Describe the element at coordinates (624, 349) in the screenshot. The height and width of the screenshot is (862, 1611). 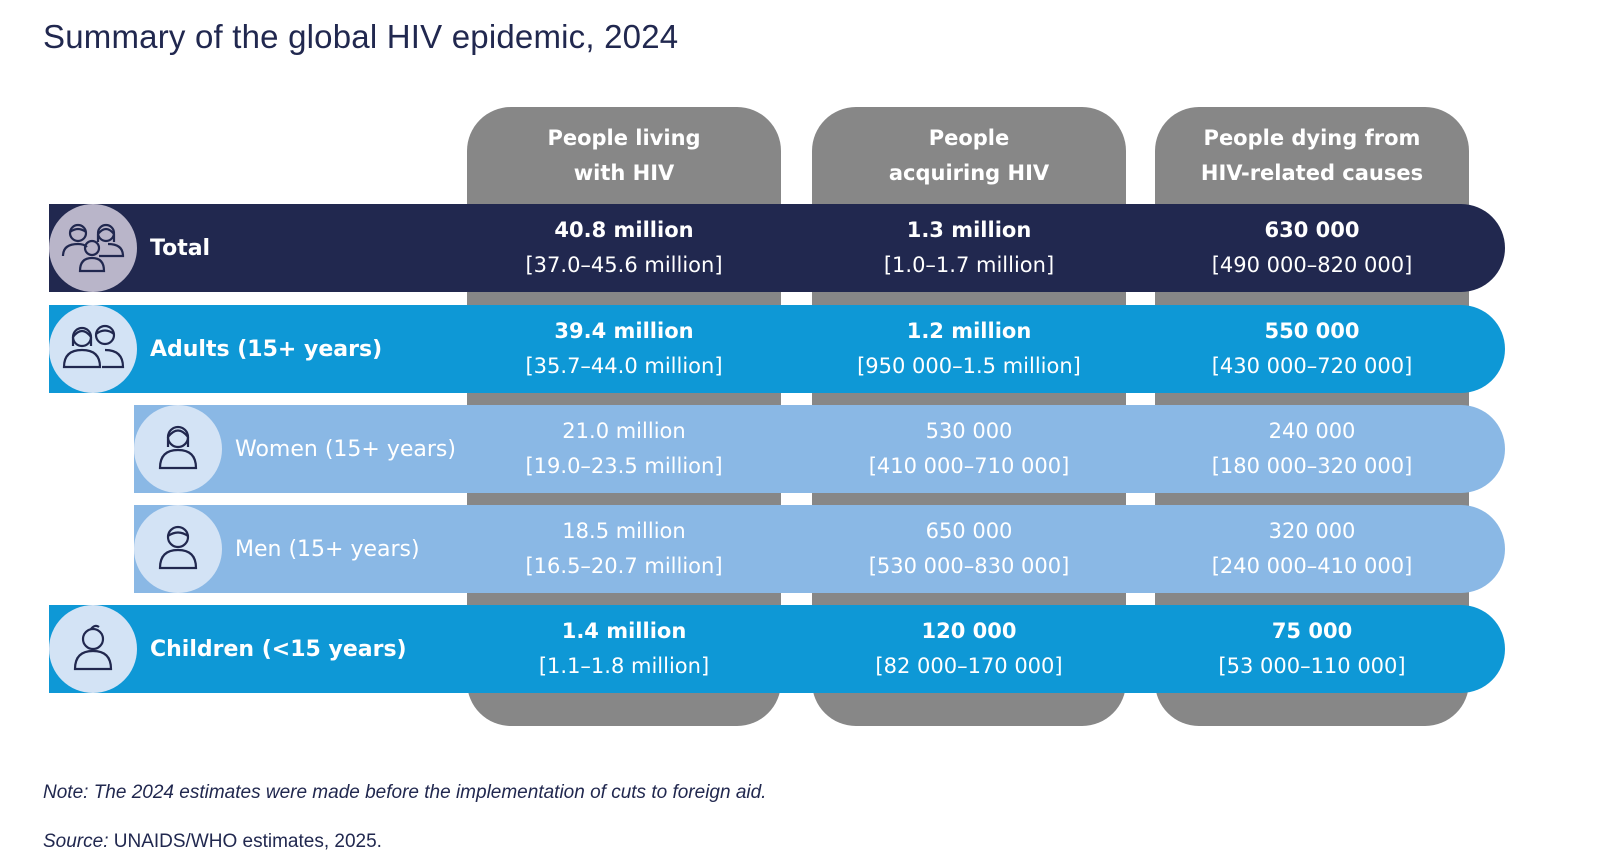
I see `table-cell: 39.4 million [35.7–44.0 million]` at that location.